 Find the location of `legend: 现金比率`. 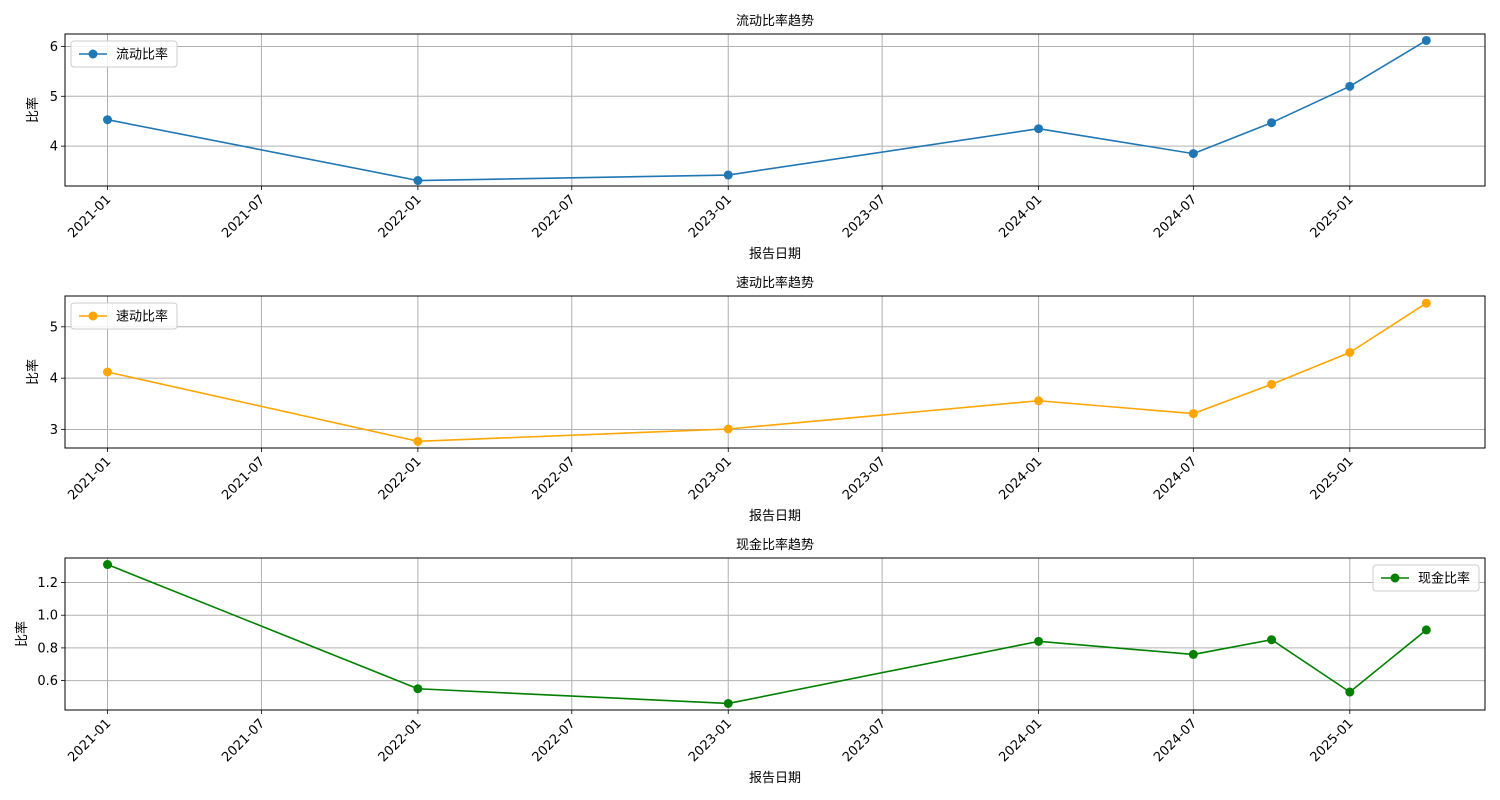

legend: 现金比率 is located at coordinates (1426, 578).